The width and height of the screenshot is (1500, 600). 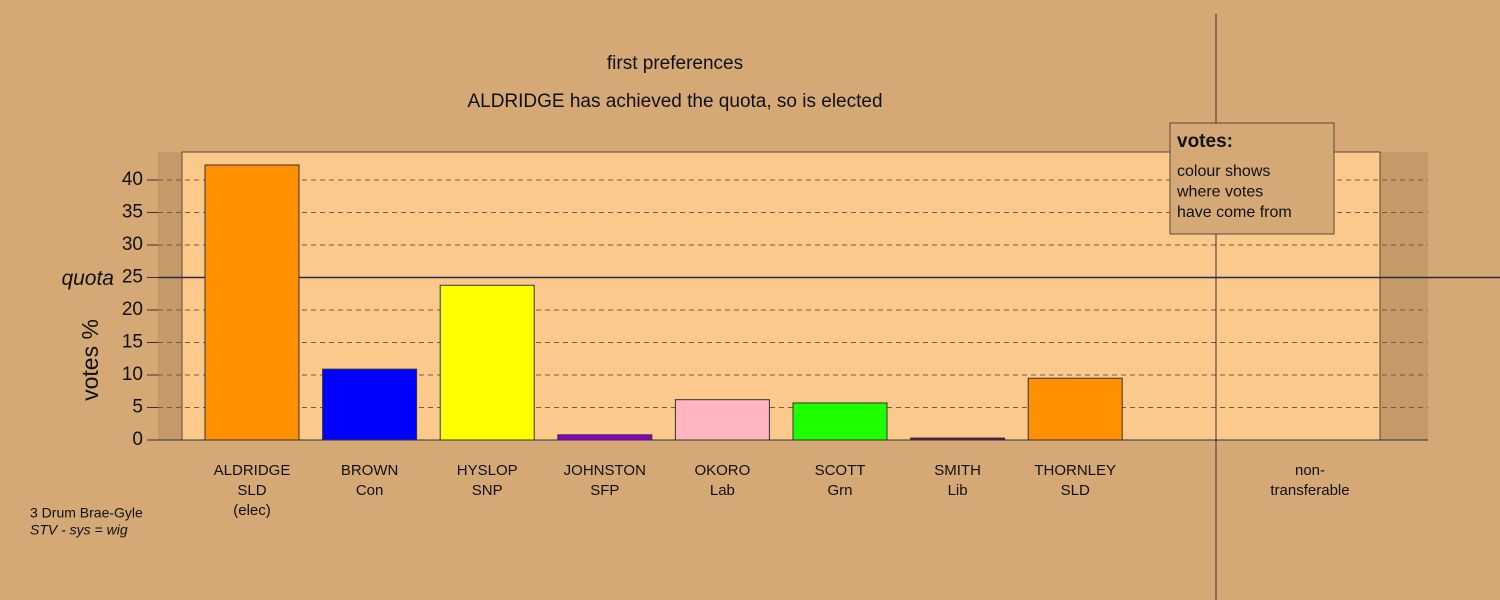 I want to click on quota-label: quota, so click(x=87, y=278).